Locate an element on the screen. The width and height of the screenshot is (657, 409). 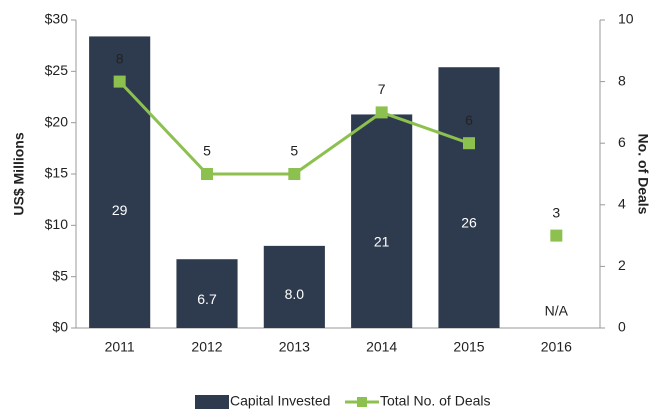
y2-tick-label: 0 is located at coordinates (622, 327).